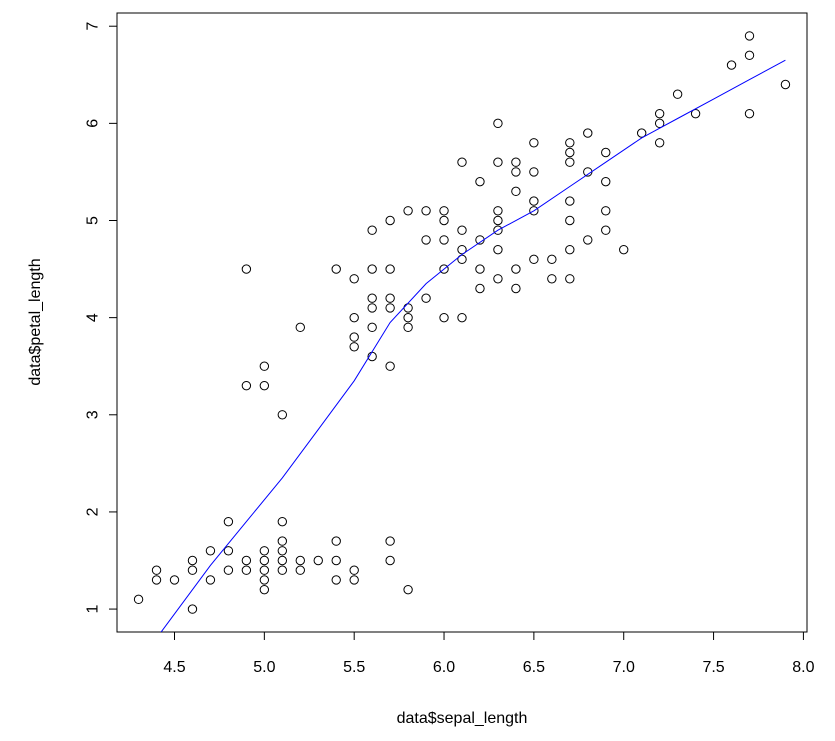  What do you see at coordinates (93, 317) in the screenshot?
I see `y-tick-label: 4` at bounding box center [93, 317].